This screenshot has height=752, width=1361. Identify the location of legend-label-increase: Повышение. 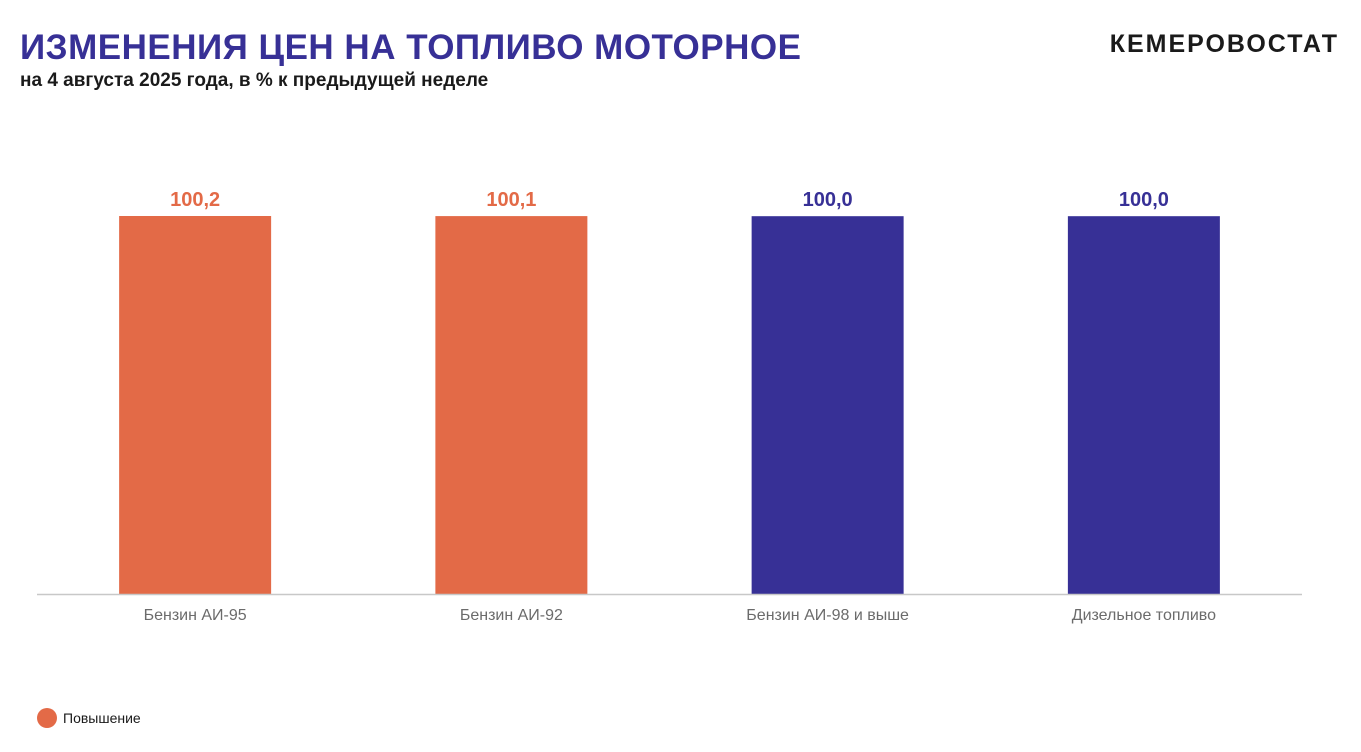
(102, 718).